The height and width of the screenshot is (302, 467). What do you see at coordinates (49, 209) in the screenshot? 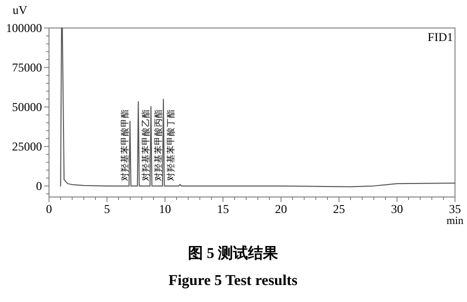
I see `x-tick-label: 0` at bounding box center [49, 209].